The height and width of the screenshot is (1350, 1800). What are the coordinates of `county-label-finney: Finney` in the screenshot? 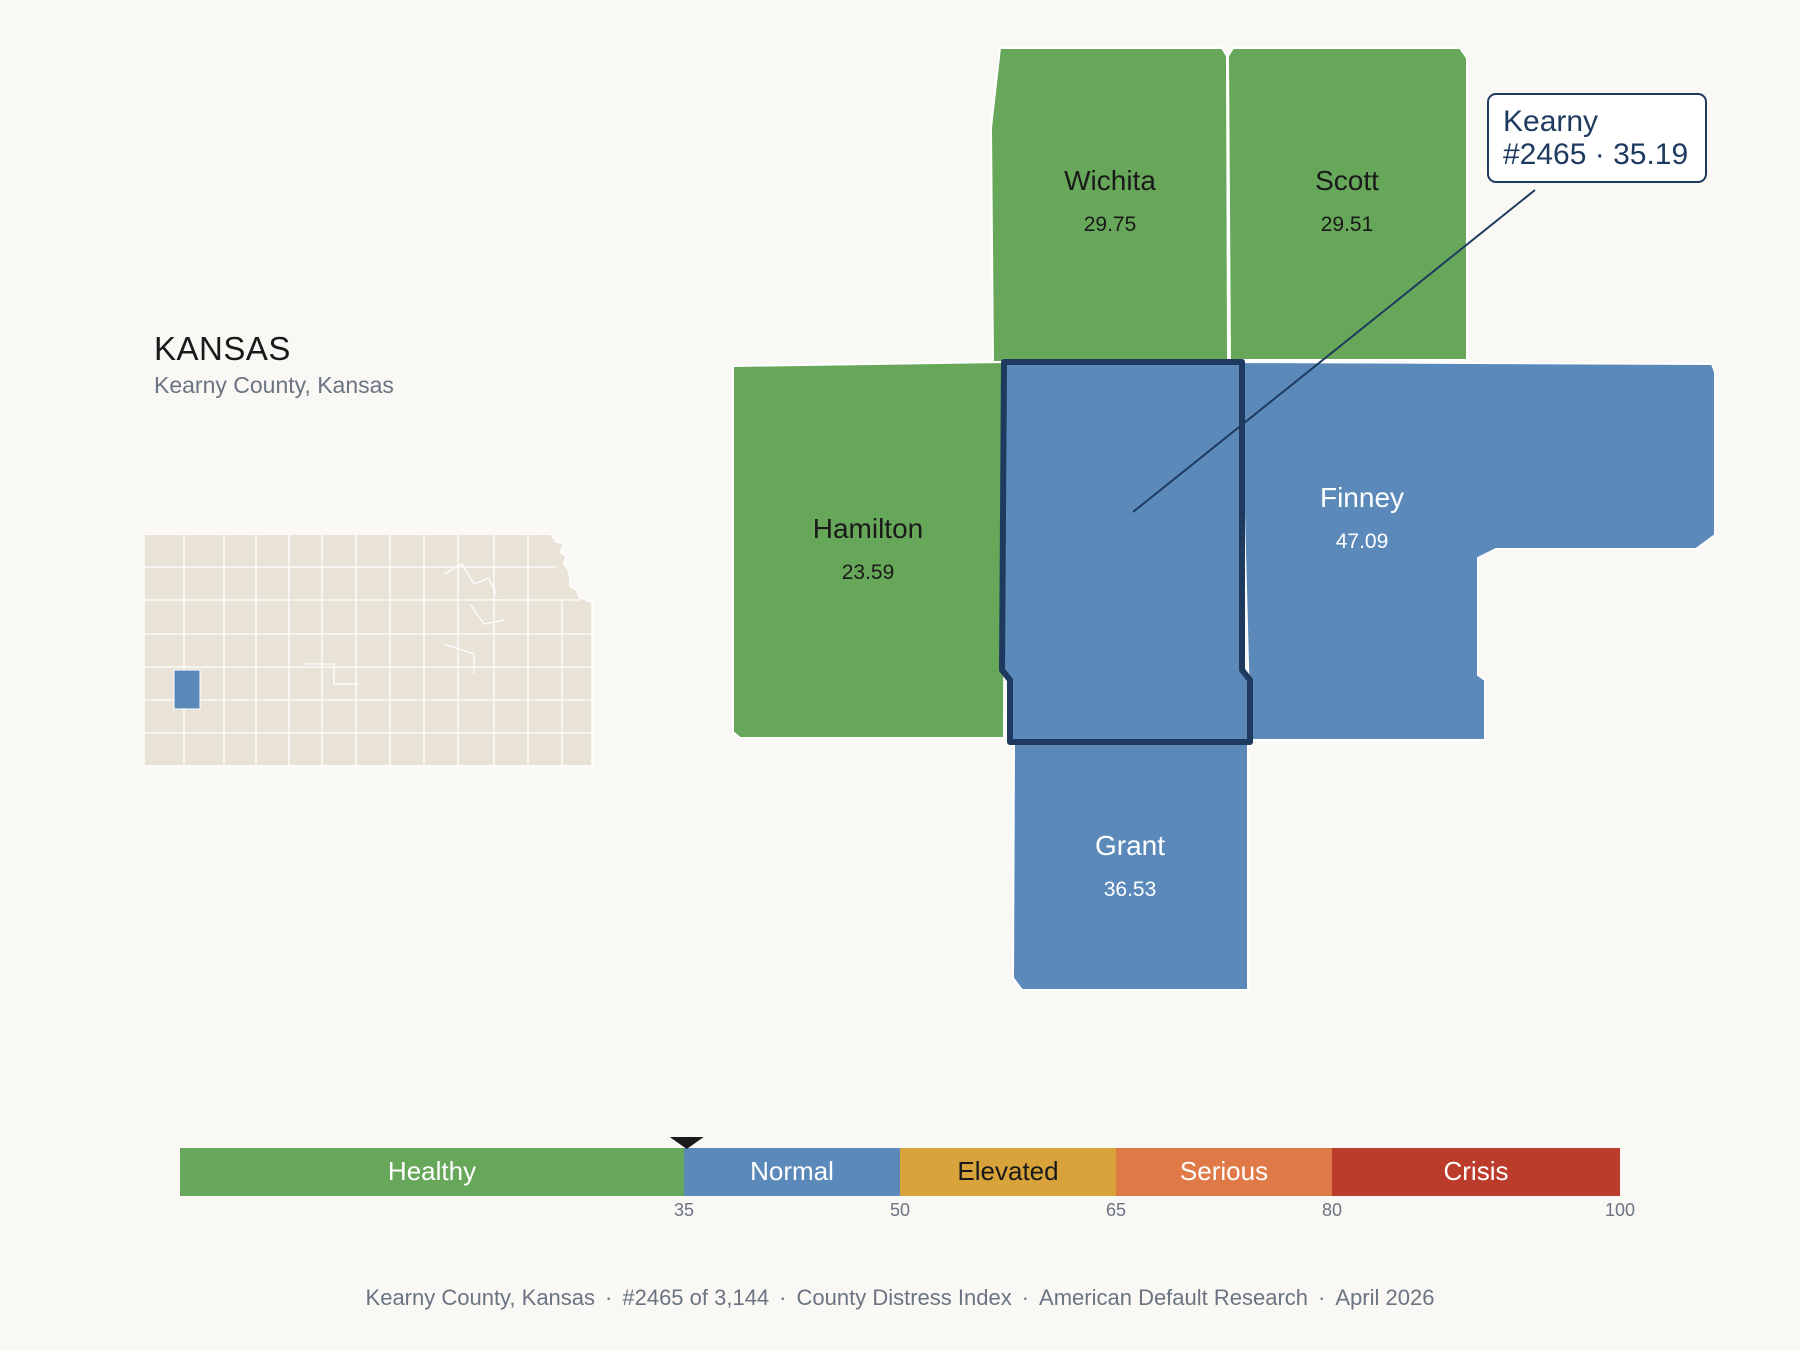 It's located at (1362, 497).